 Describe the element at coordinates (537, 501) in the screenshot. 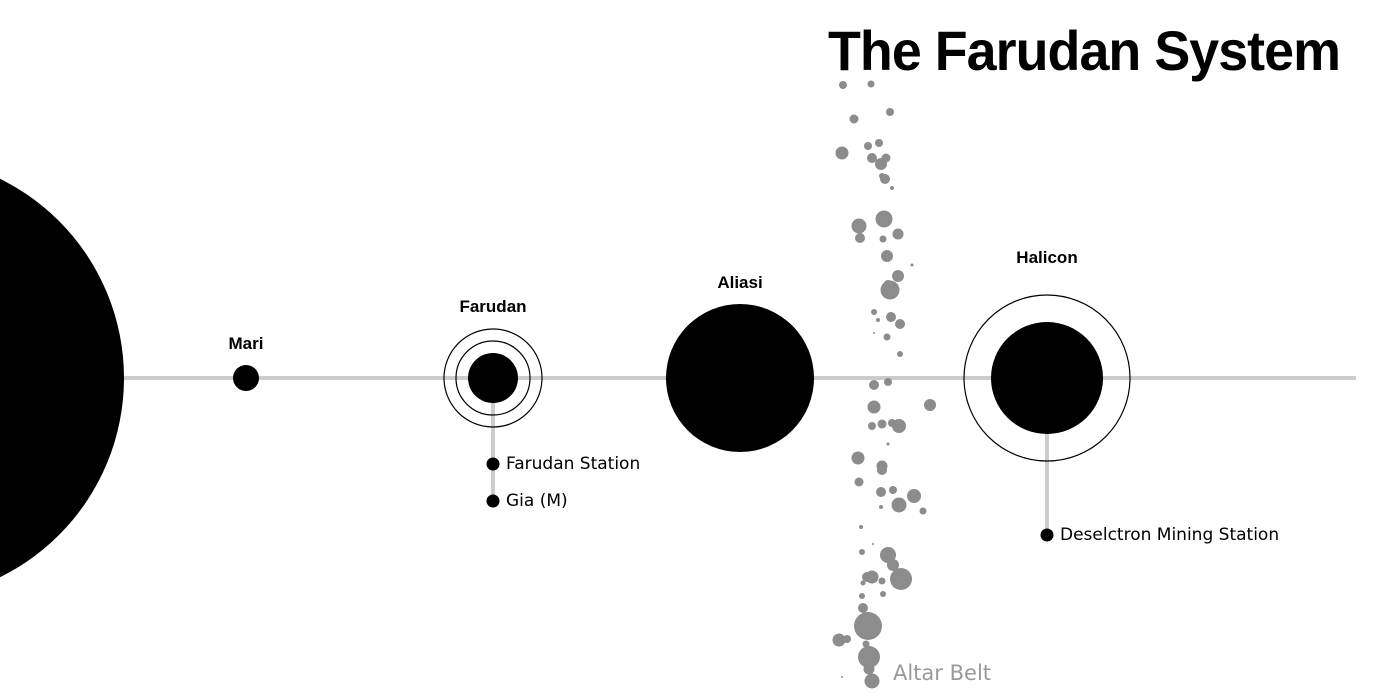

I see `satellite-label-gia: Gia (M)` at that location.